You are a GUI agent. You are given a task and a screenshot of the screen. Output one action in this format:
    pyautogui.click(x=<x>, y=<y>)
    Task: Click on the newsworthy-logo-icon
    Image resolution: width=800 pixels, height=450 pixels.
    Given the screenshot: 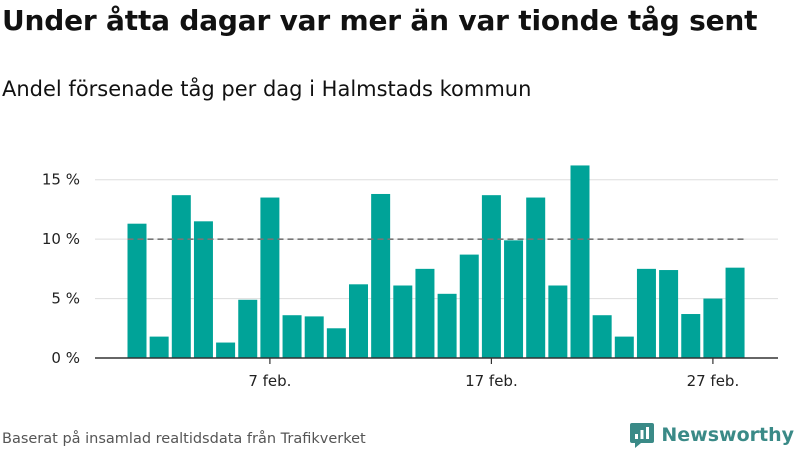 What is the action you would take?
    pyautogui.click(x=642, y=435)
    